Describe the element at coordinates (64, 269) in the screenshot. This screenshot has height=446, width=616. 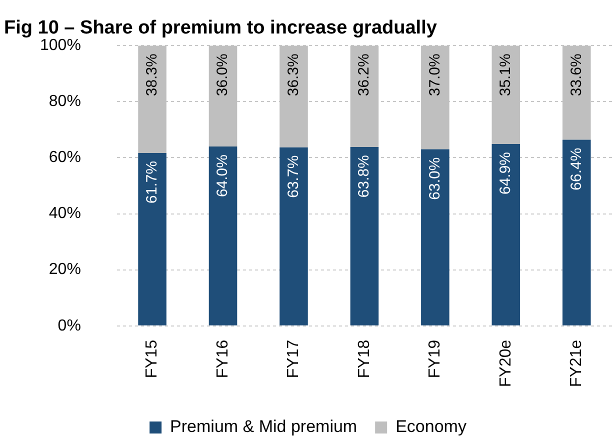
I see `y-tick-label: 20%` at that location.